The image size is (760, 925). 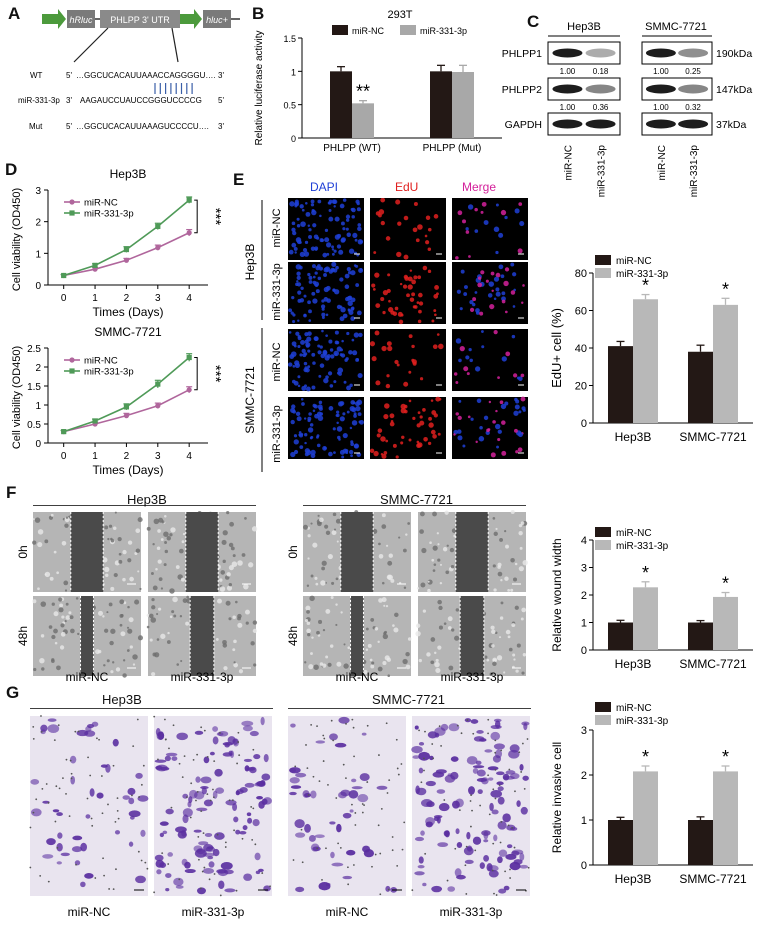 I want to click on col-edu-label: EdU, so click(x=407, y=187).